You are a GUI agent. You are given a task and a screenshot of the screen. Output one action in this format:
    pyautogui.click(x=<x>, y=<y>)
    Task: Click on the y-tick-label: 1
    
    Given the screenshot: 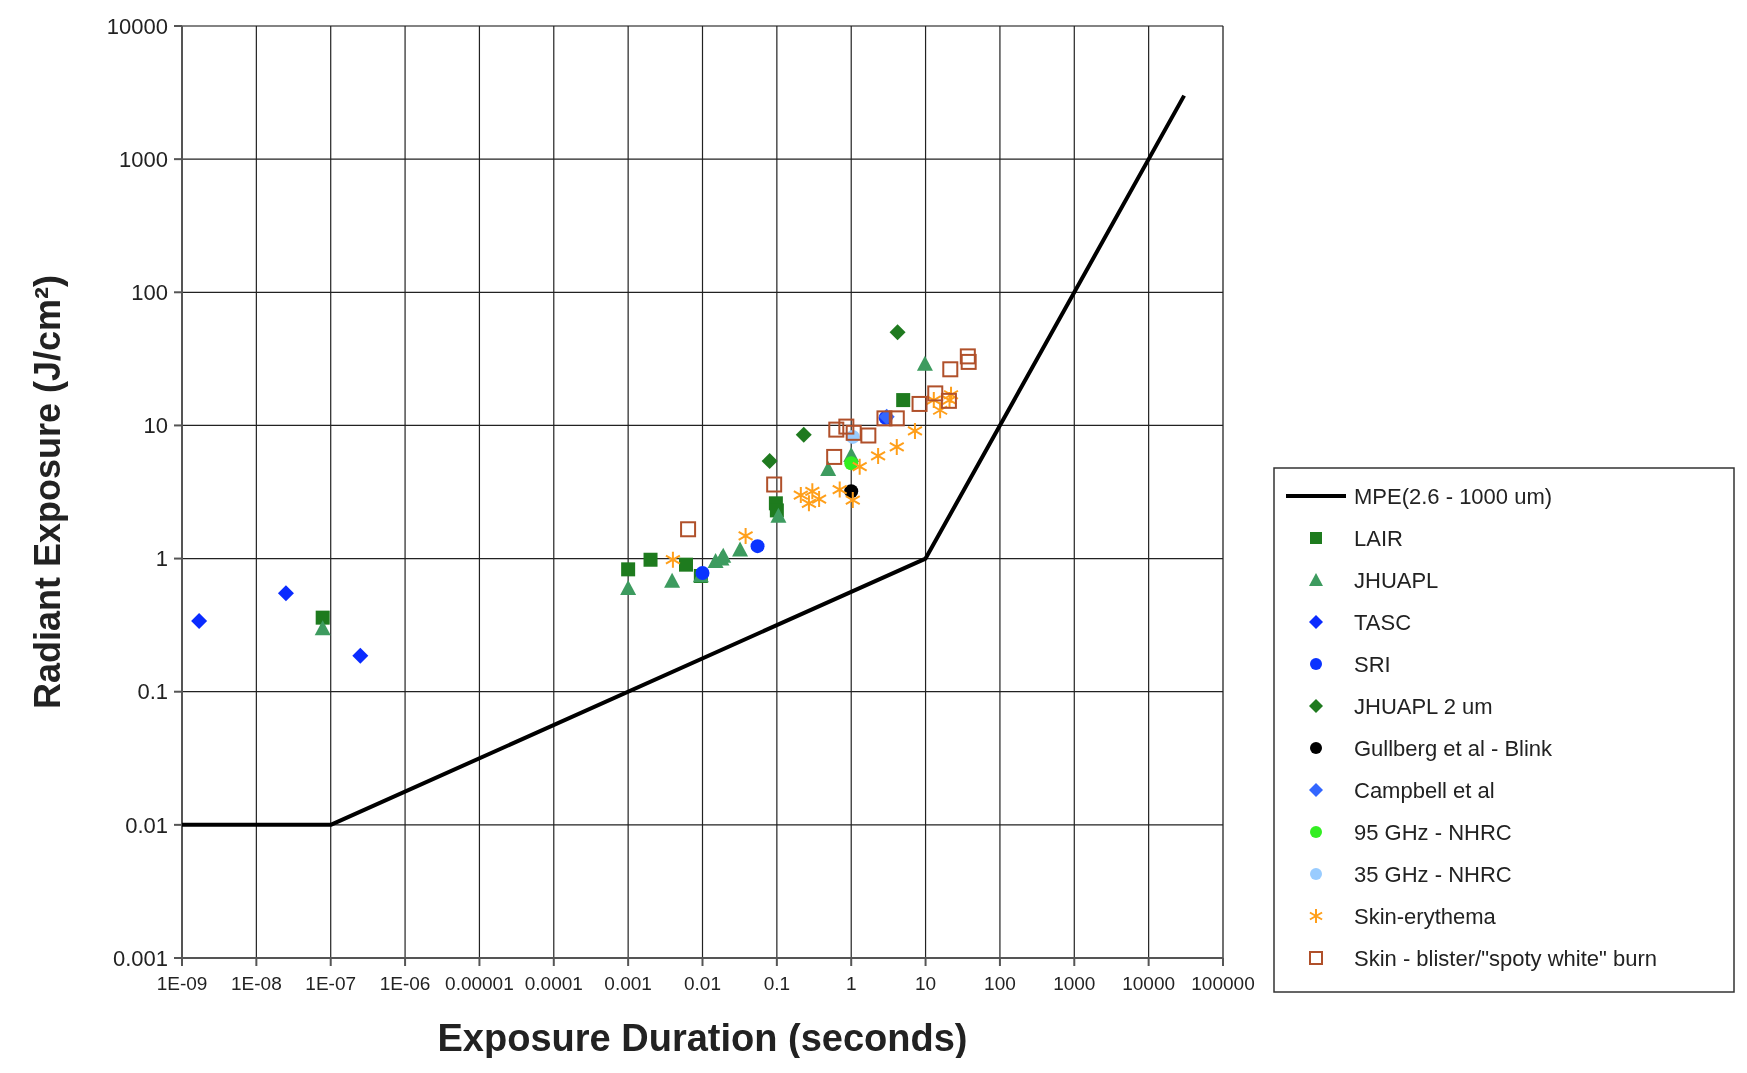 What is the action you would take?
    pyautogui.click(x=161, y=559)
    